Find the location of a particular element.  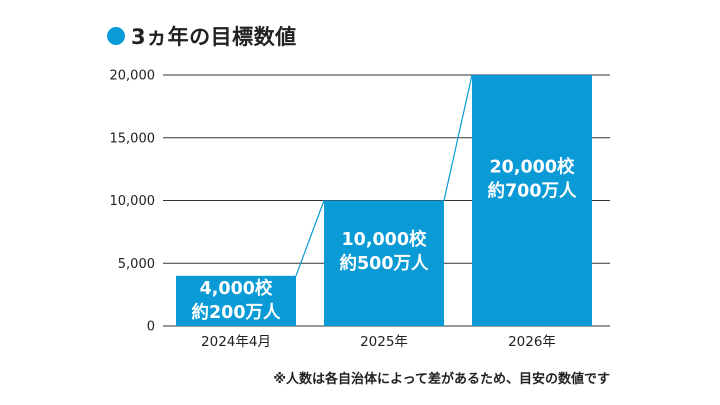

bar-data-label: 約500万人 is located at coordinates (384, 263).